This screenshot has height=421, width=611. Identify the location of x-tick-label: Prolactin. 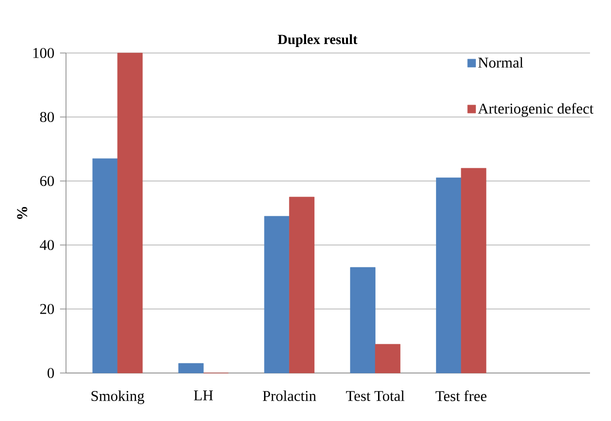
(289, 396).